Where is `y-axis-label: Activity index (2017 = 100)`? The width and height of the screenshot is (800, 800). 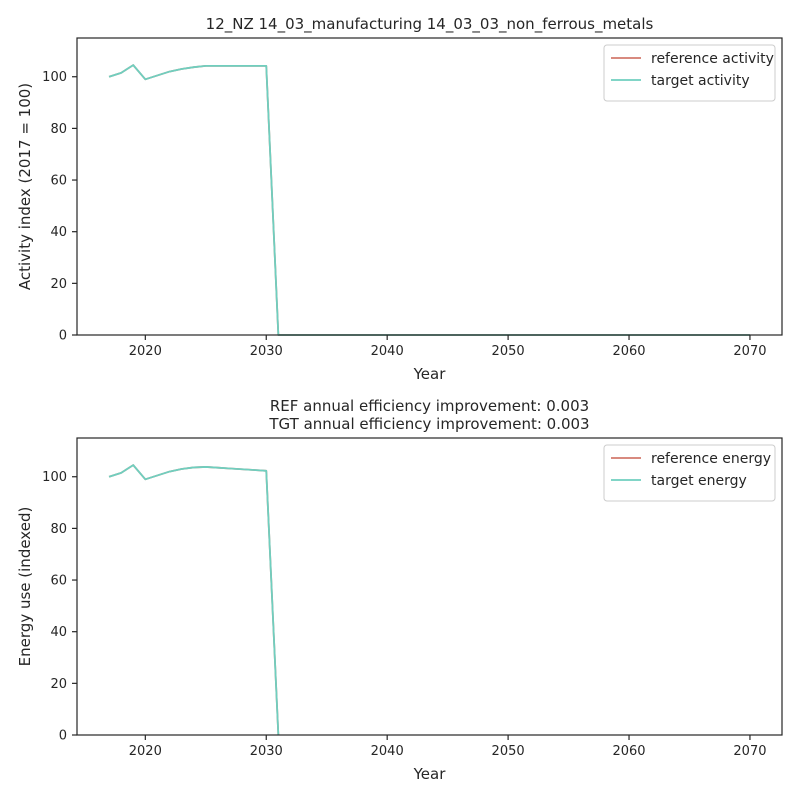 y-axis-label: Activity index (2017 = 100) is located at coordinates (25, 186).